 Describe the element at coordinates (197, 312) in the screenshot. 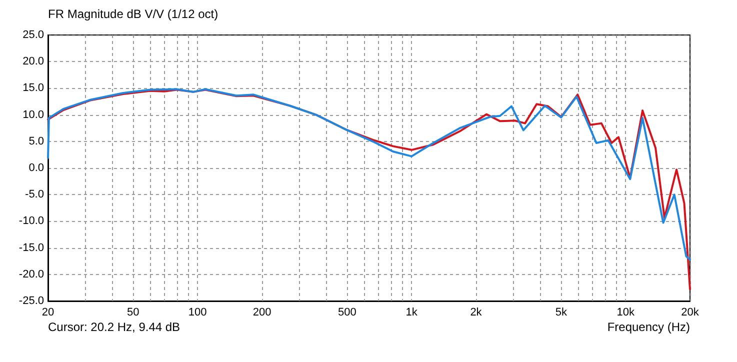

I see `x-tick-label: 100` at that location.